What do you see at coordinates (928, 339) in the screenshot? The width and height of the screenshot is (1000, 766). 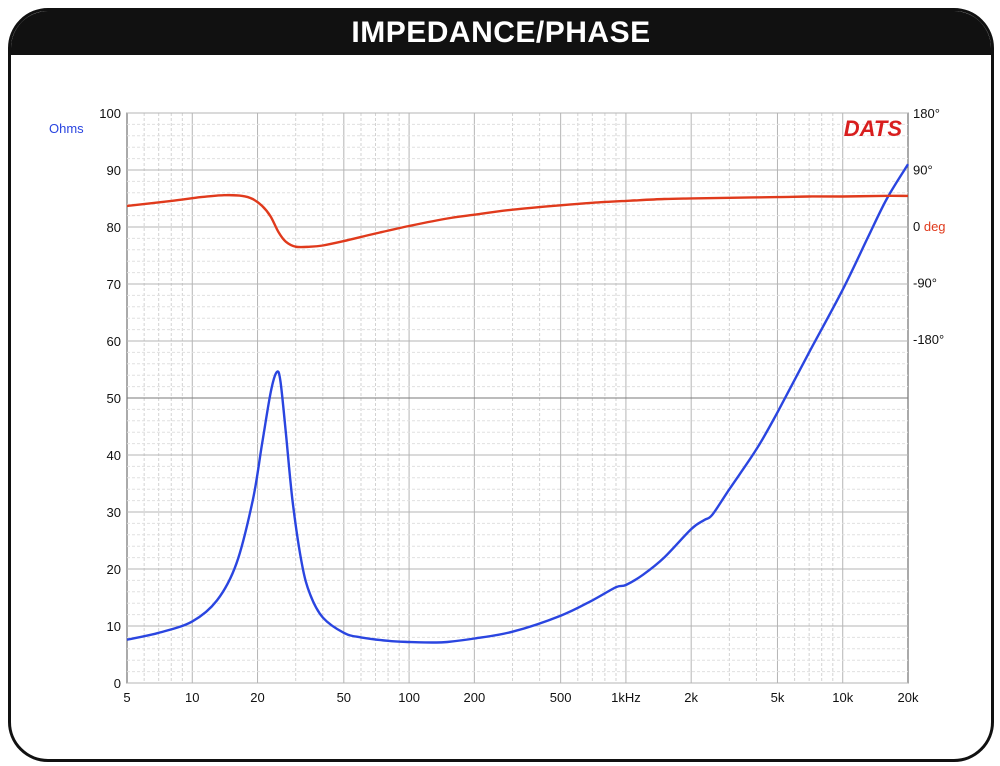 I see `y2-tick-label: -180°` at bounding box center [928, 339].